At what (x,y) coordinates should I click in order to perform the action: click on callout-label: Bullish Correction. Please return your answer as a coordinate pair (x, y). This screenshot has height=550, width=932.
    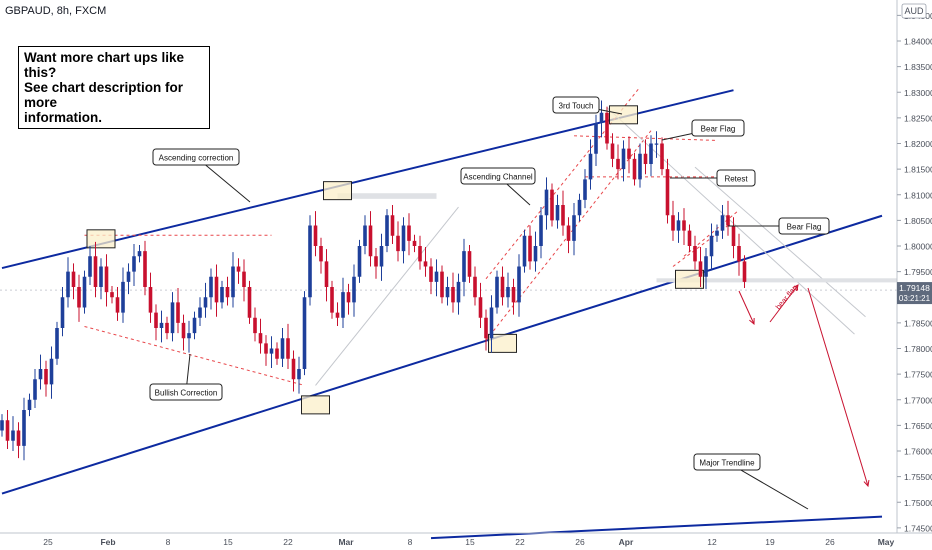
    Looking at the image, I should click on (186, 393).